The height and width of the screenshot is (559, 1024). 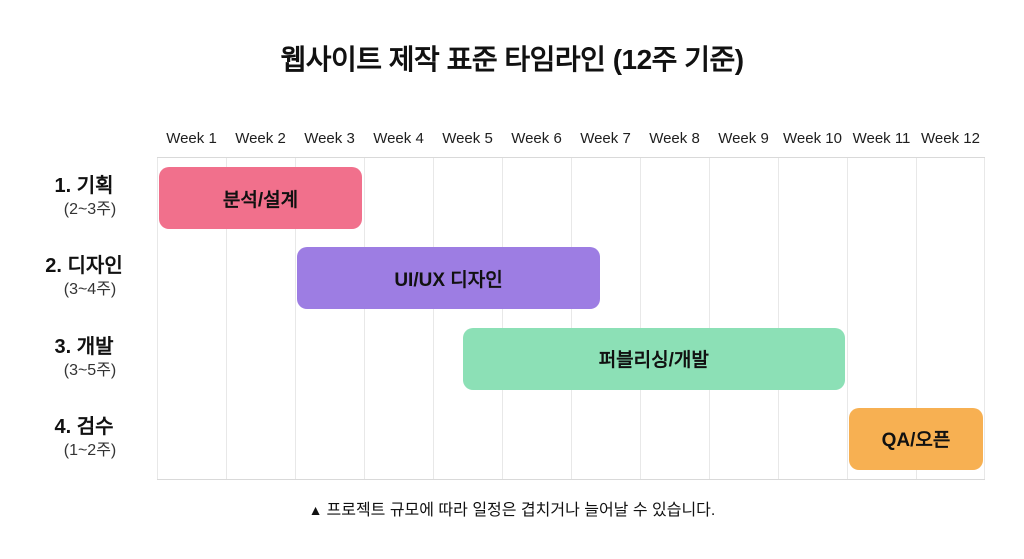 I want to click on week-tick-label: Week 8, so click(x=674, y=138).